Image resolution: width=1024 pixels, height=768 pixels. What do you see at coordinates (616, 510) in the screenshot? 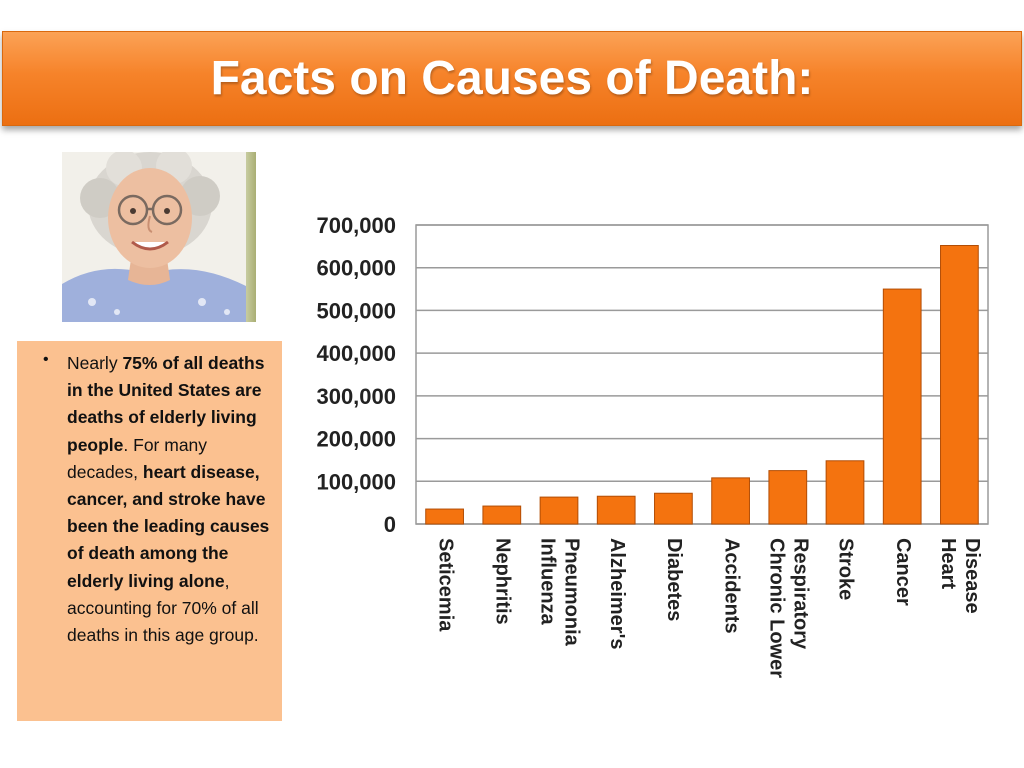
I see `bar-alzheimer-s` at bounding box center [616, 510].